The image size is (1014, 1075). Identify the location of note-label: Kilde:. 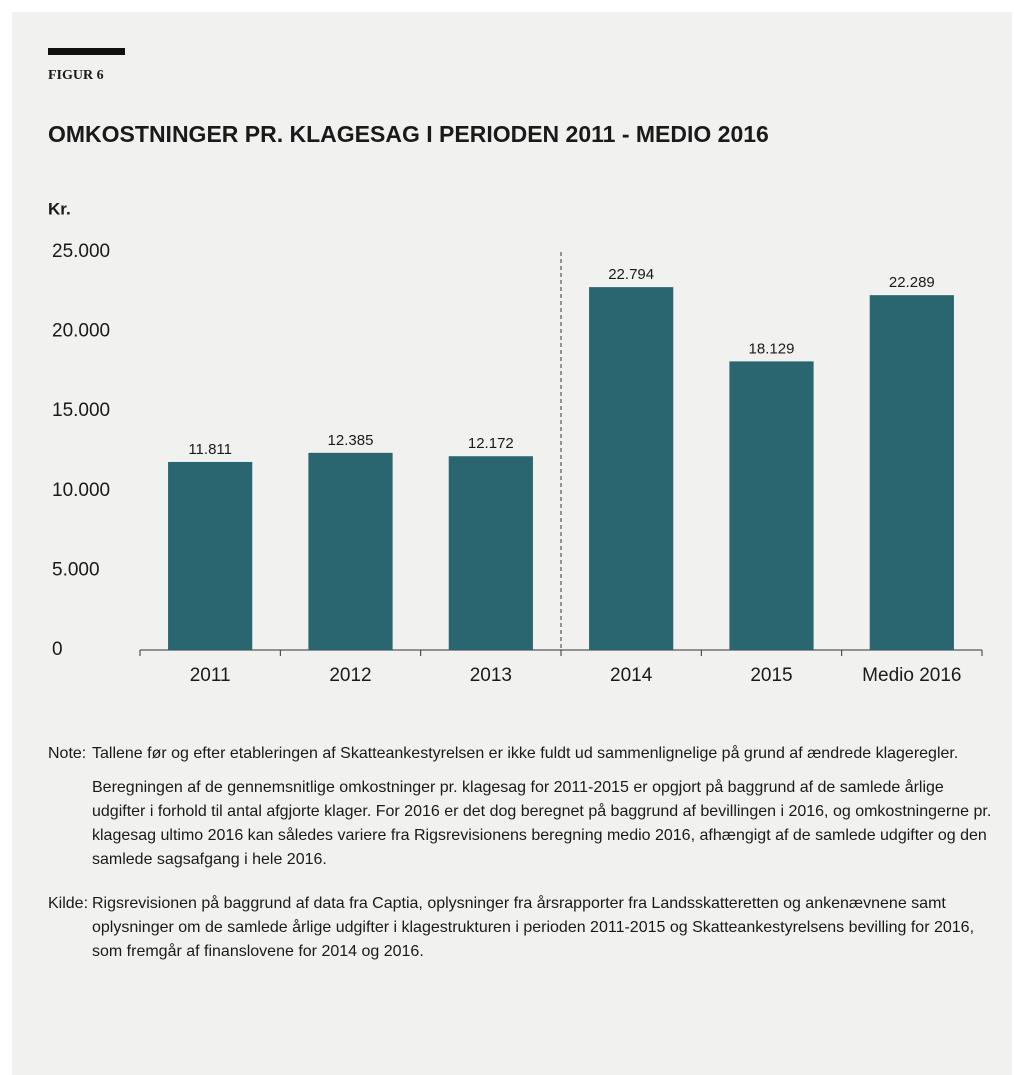
(68, 903).